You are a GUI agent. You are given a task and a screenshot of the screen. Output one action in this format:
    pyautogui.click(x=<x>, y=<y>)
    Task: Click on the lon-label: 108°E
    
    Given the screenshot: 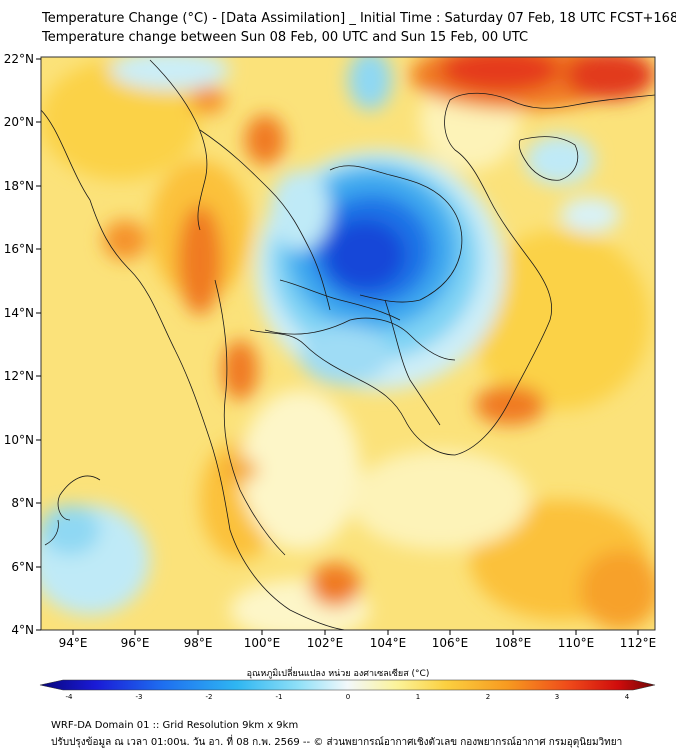 What is the action you would take?
    pyautogui.click(x=513, y=643)
    